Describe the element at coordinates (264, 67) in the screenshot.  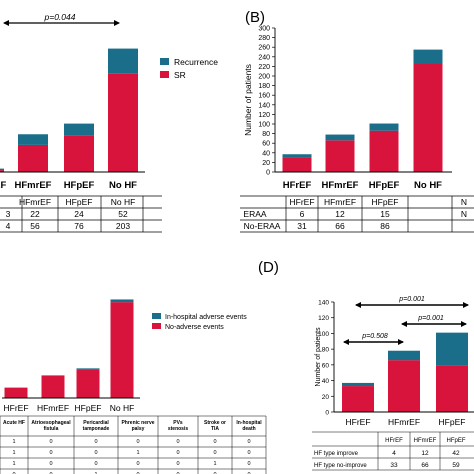
I see `y-tick-label: 220` at that location.